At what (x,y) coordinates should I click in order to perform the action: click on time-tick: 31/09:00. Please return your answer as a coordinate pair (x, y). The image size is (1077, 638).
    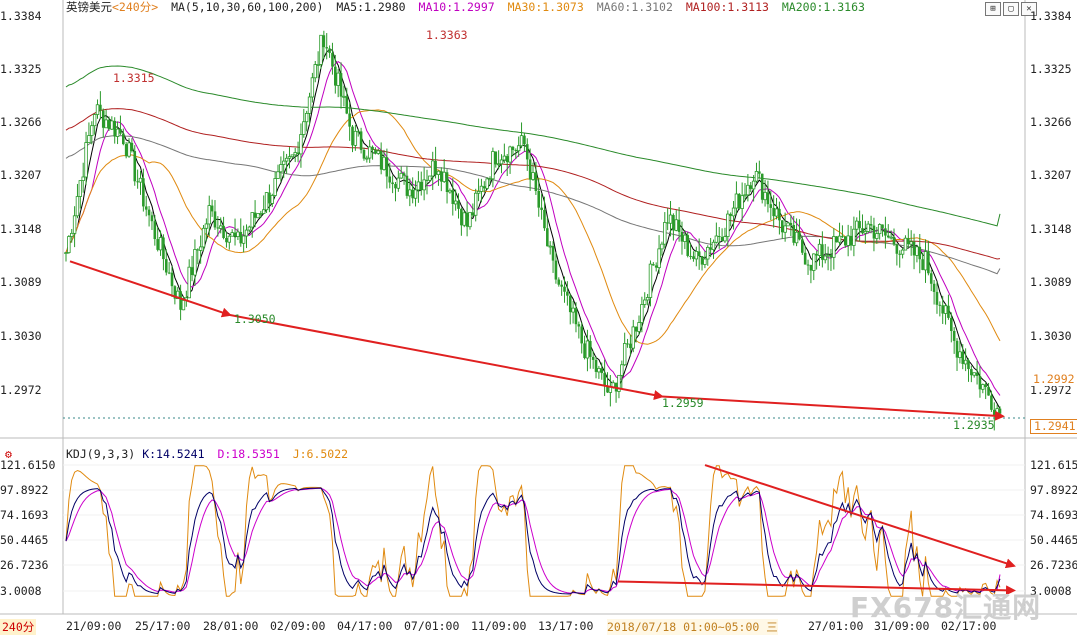
    Looking at the image, I should click on (902, 626).